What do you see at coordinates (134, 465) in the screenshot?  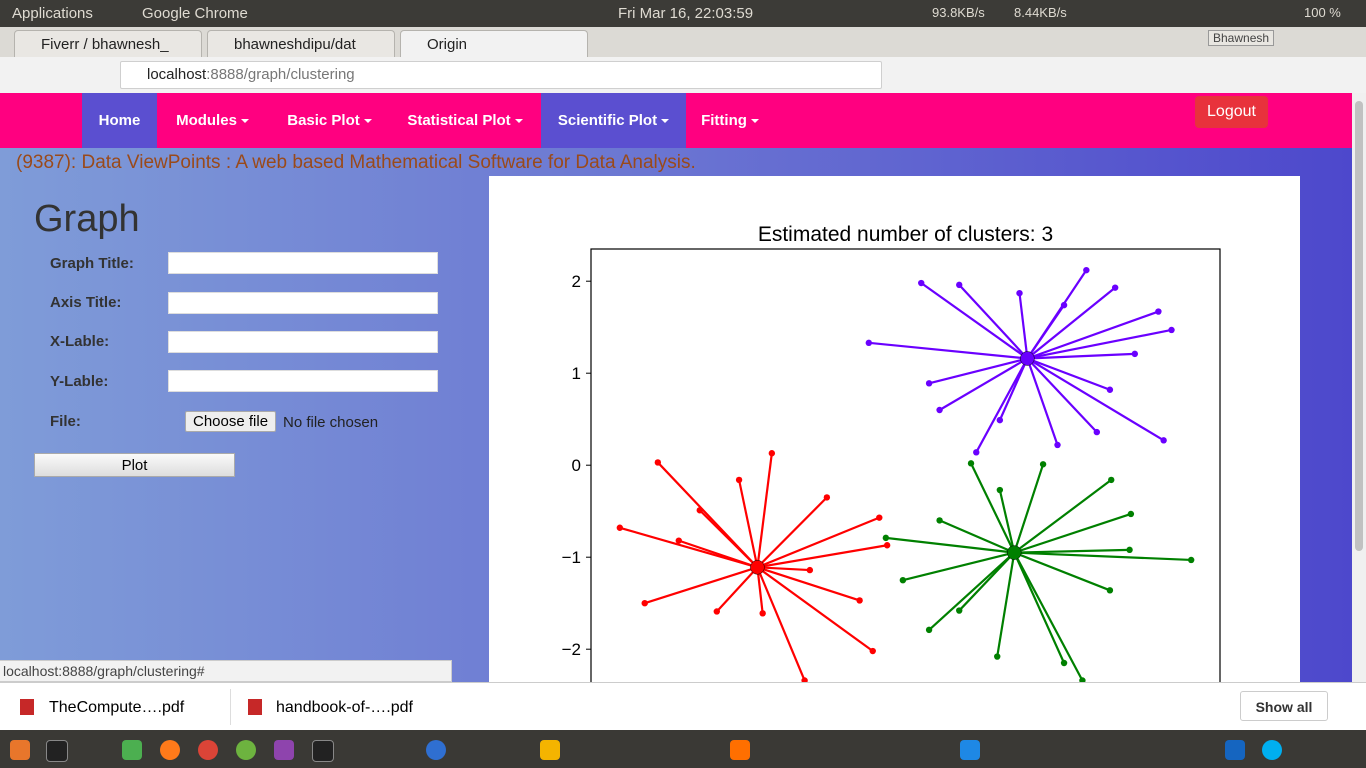 I see `plot-button: Plot` at bounding box center [134, 465].